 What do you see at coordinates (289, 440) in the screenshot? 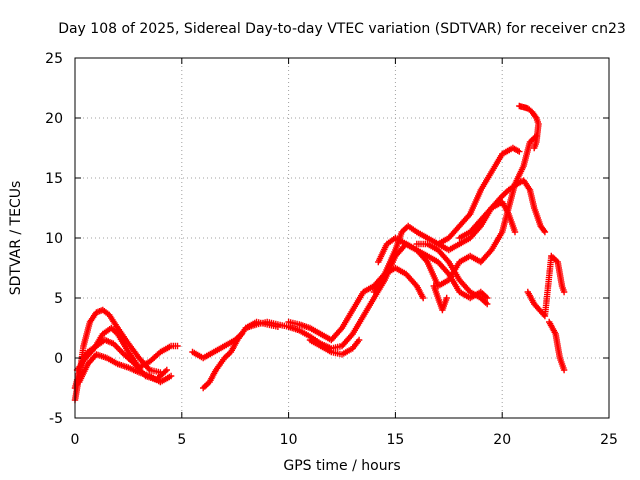
I see `x-tick-label: 10` at bounding box center [289, 440].